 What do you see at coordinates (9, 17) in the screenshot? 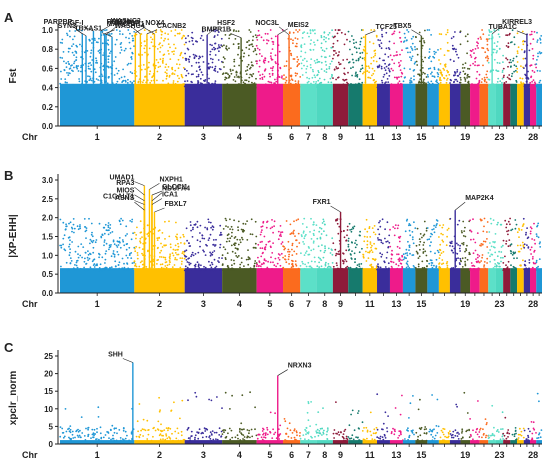
I see `panel-letter-a: A` at bounding box center [9, 17].